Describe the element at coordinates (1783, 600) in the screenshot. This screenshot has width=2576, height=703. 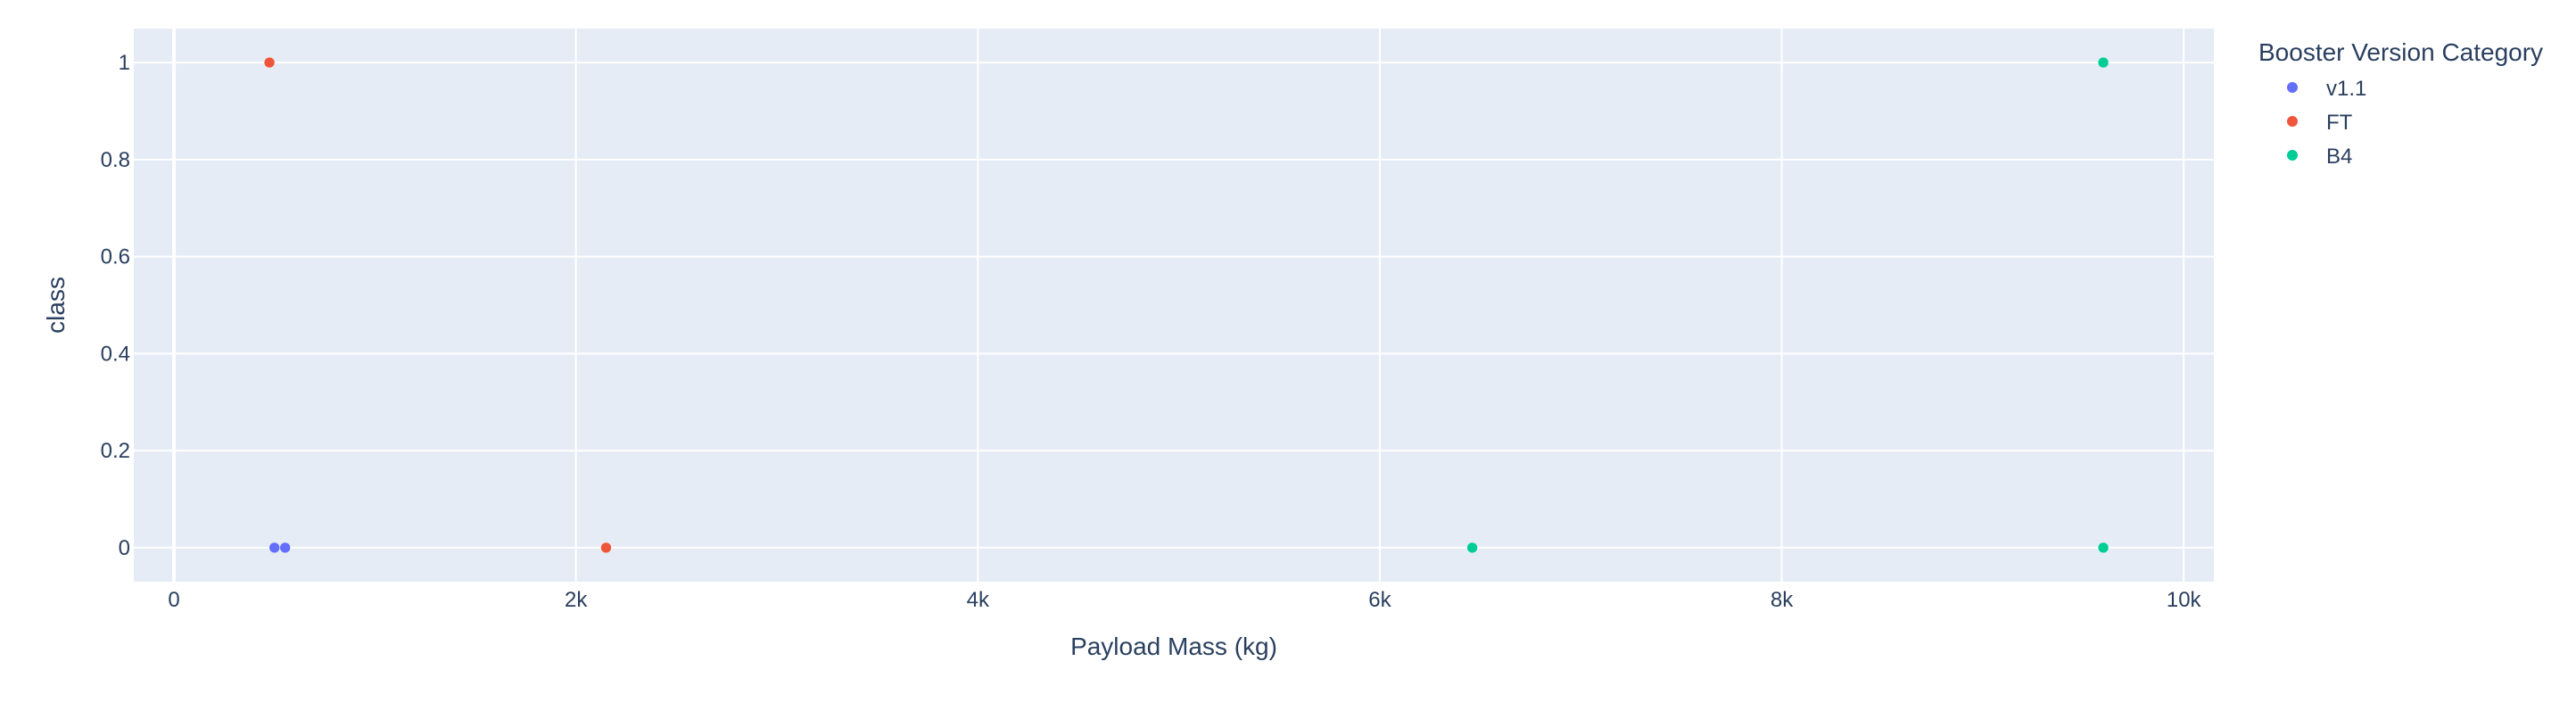
I see `x-tick-label: 8k` at that location.